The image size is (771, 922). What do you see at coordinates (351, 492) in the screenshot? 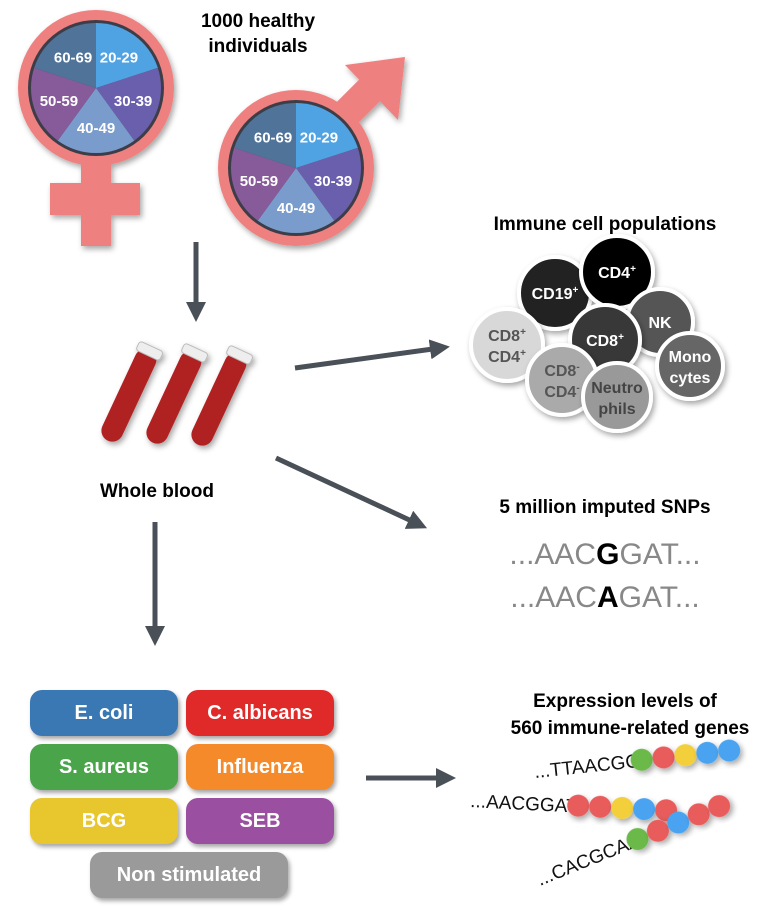
I see `arrow-to-snps` at bounding box center [351, 492].